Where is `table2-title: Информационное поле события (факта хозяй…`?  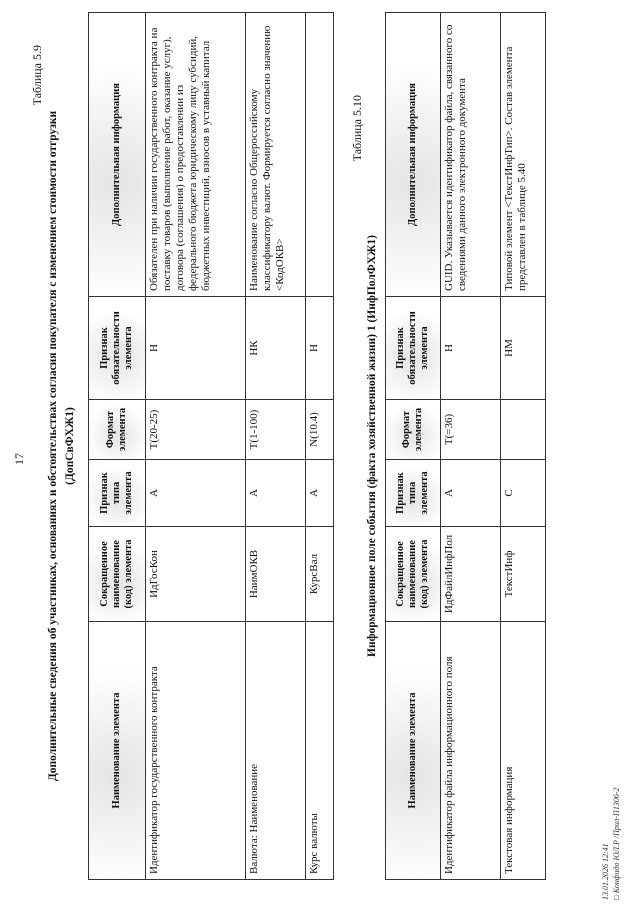
table2-title: Информационное поле события (факта хозяй… is located at coordinates (372, 446).